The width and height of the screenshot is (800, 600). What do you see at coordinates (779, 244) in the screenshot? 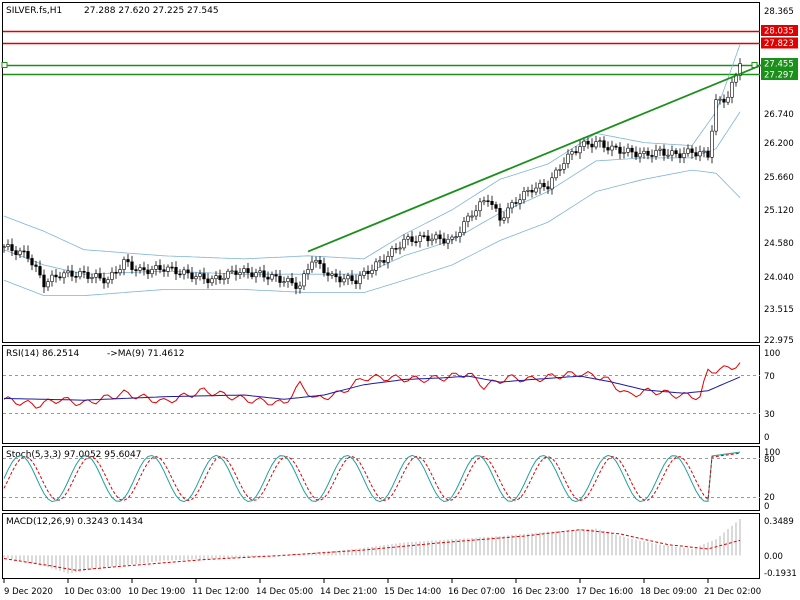
I see `price-tick: 24.580` at bounding box center [779, 244].